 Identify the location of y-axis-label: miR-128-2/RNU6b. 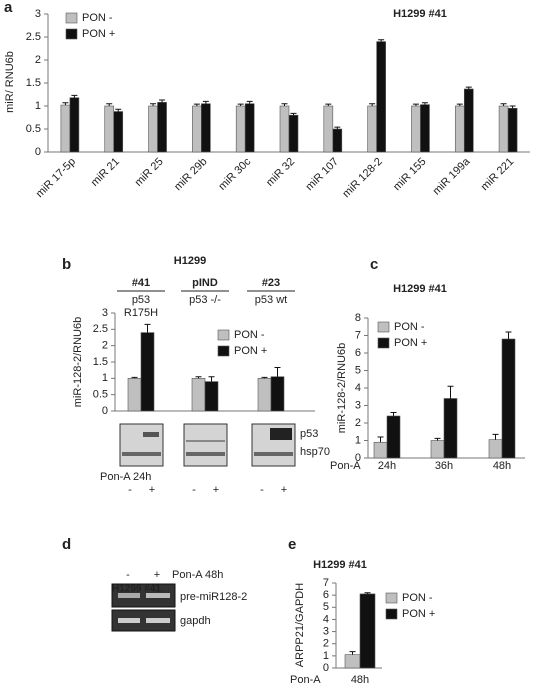
(342, 388).